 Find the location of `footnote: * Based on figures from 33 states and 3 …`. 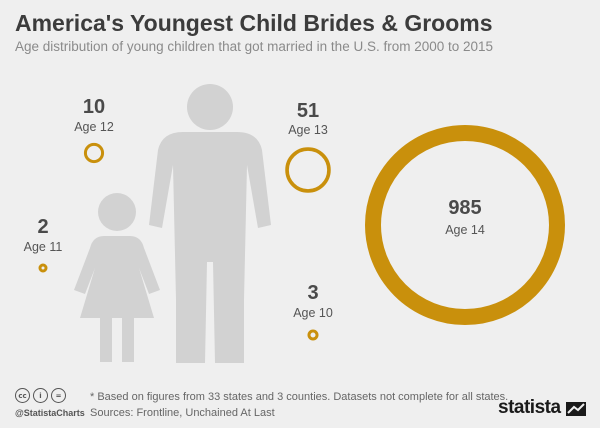

footnote: * Based on figures from 33 states and 3 … is located at coordinates (299, 397).